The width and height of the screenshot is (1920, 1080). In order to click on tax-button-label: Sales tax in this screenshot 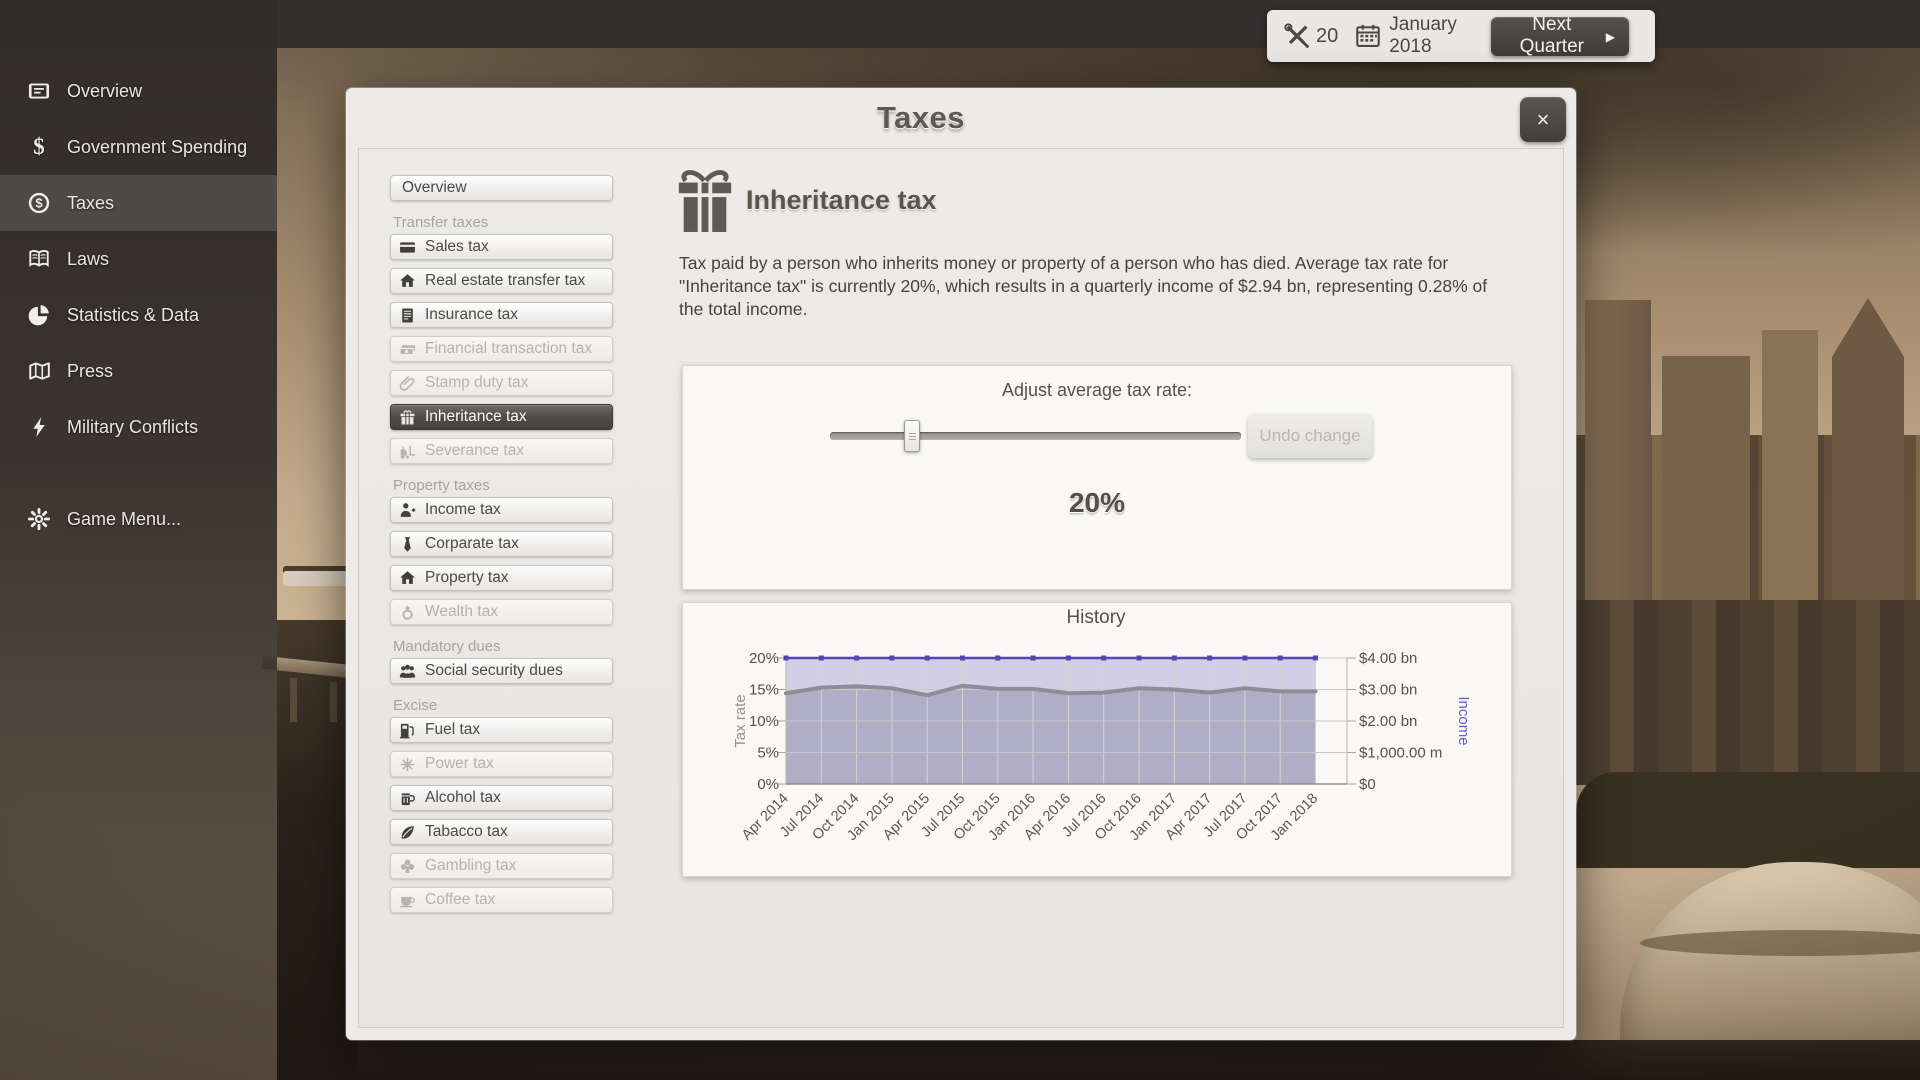, I will do `click(457, 246)`.